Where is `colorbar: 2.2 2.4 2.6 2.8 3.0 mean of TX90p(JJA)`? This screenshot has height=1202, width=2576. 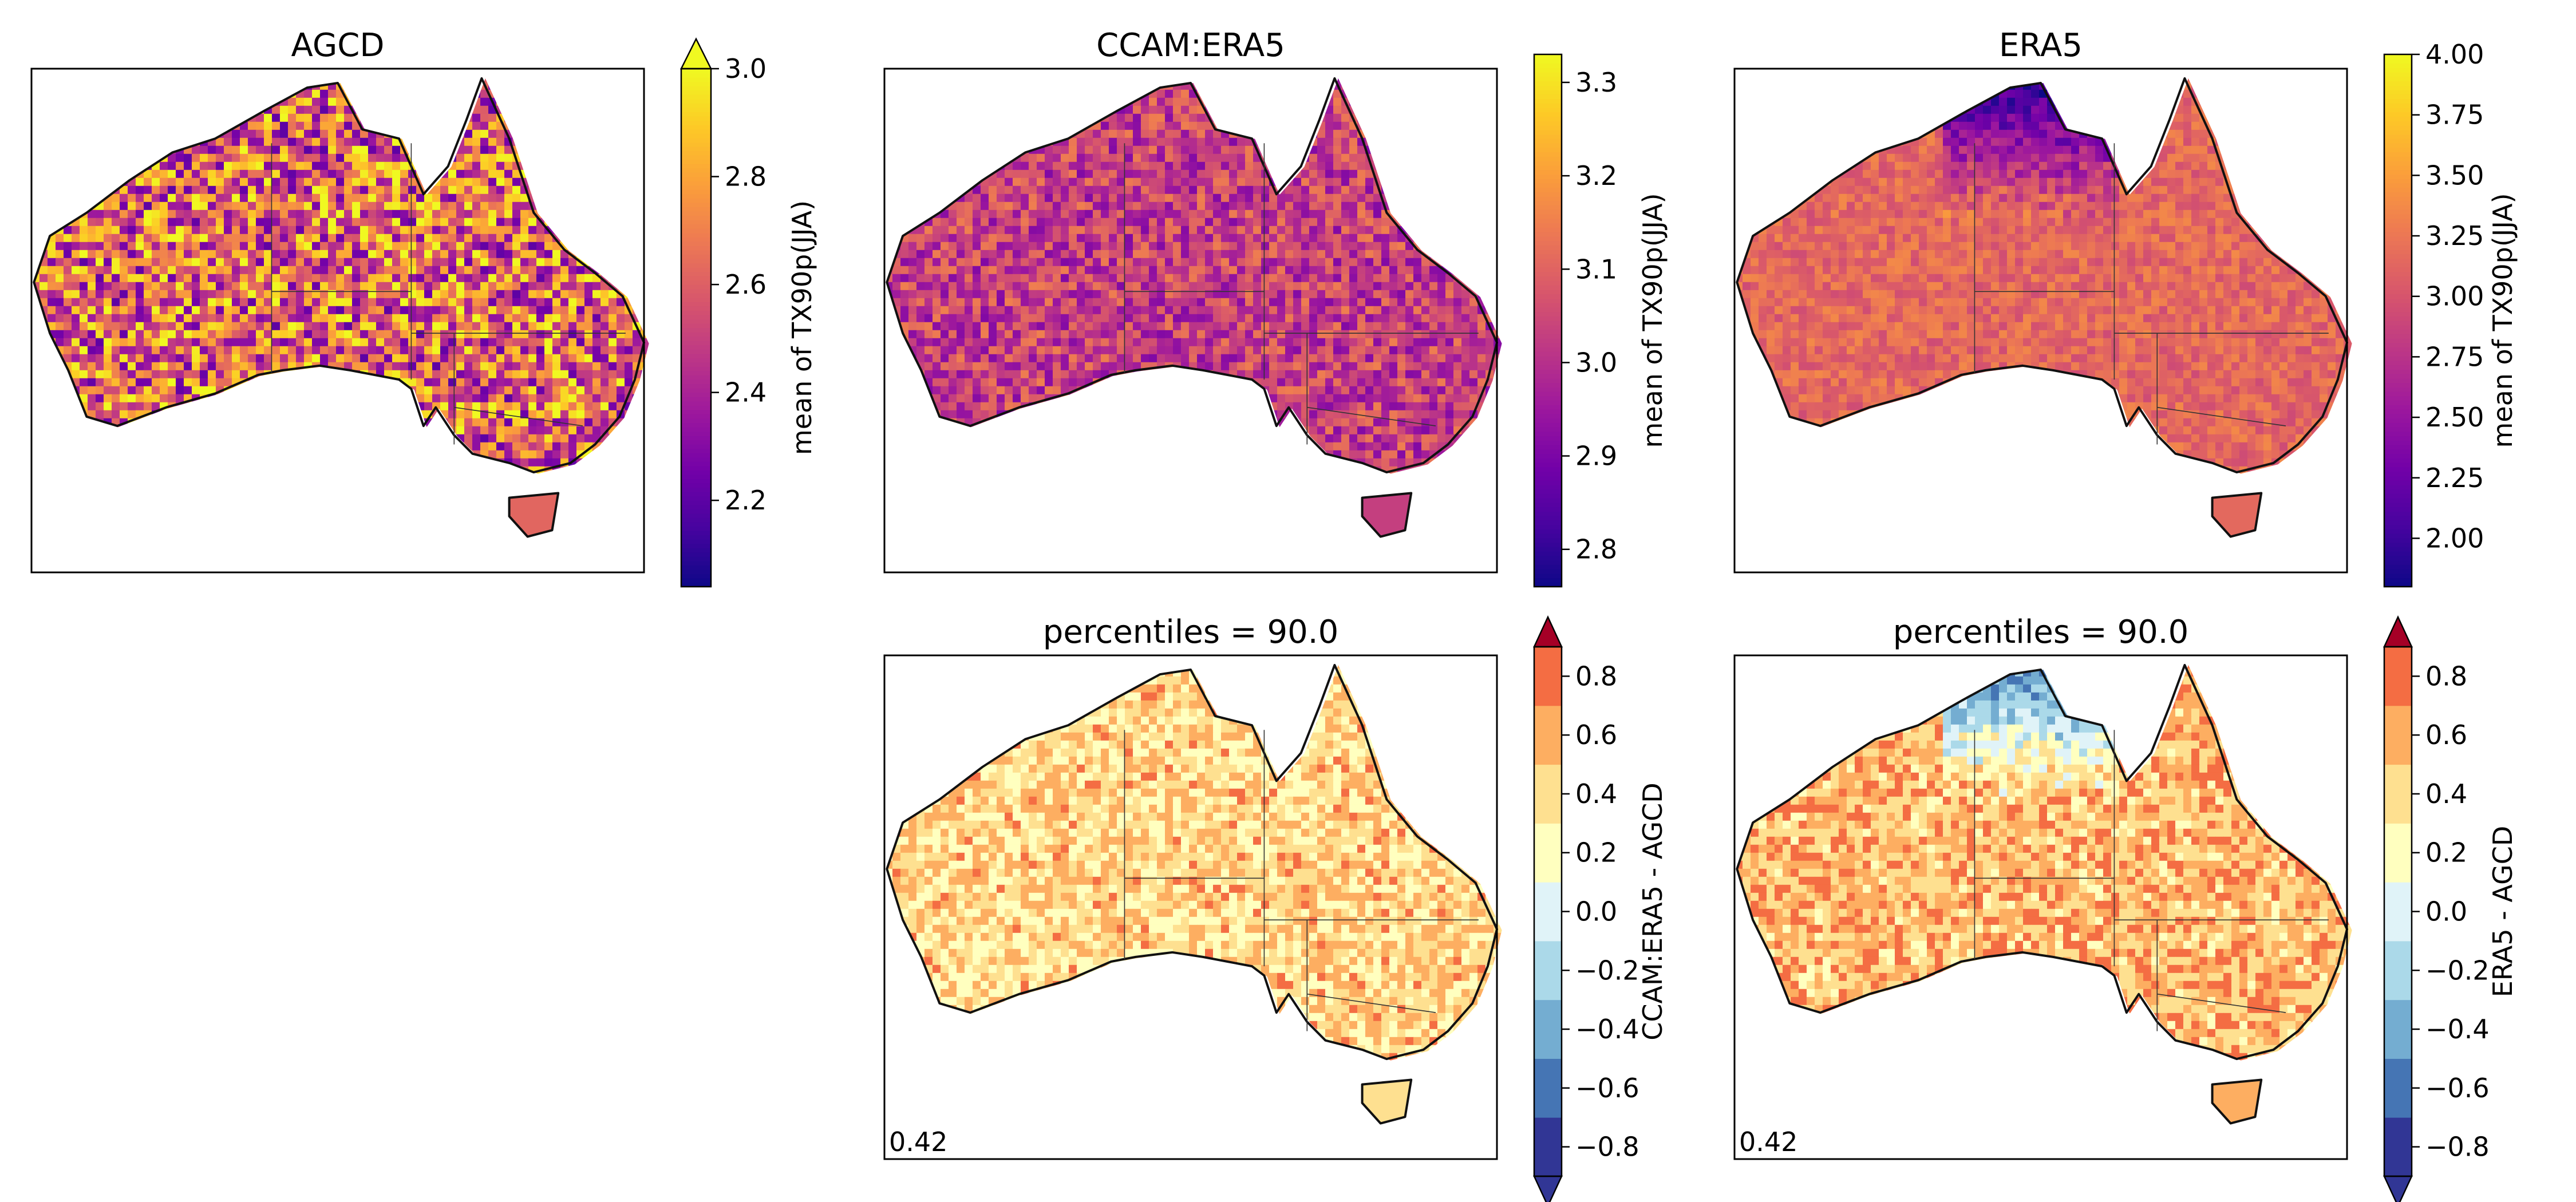 colorbar: 2.2 2.4 2.6 2.8 3.0 mean of TX90p(JJA) is located at coordinates (748, 312).